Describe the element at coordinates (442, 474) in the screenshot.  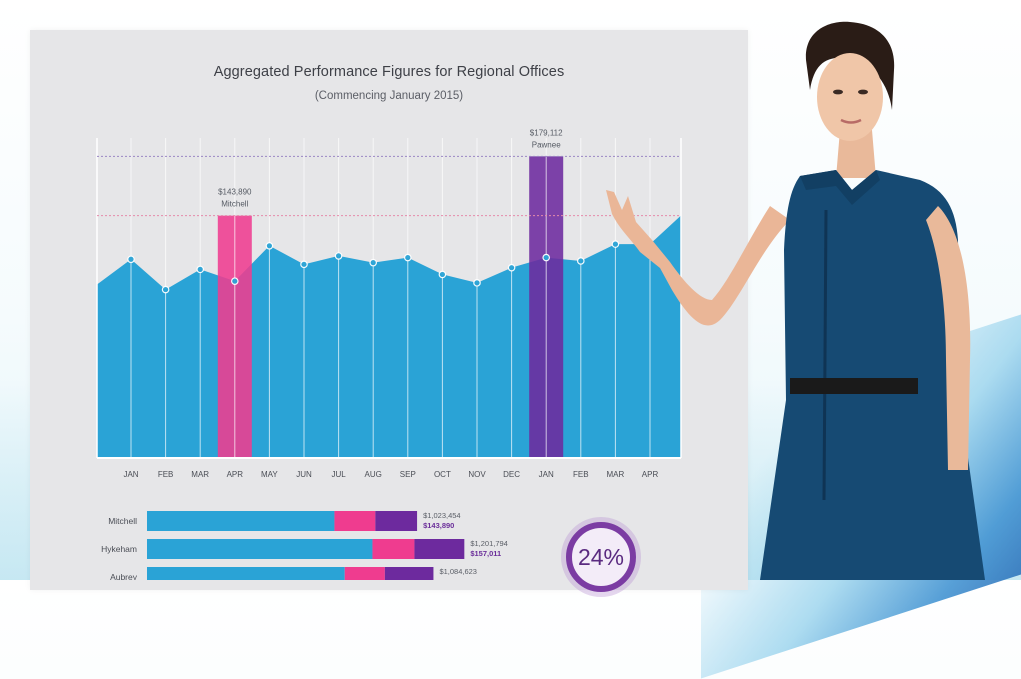
I see `x-tick-label: OCT` at that location.